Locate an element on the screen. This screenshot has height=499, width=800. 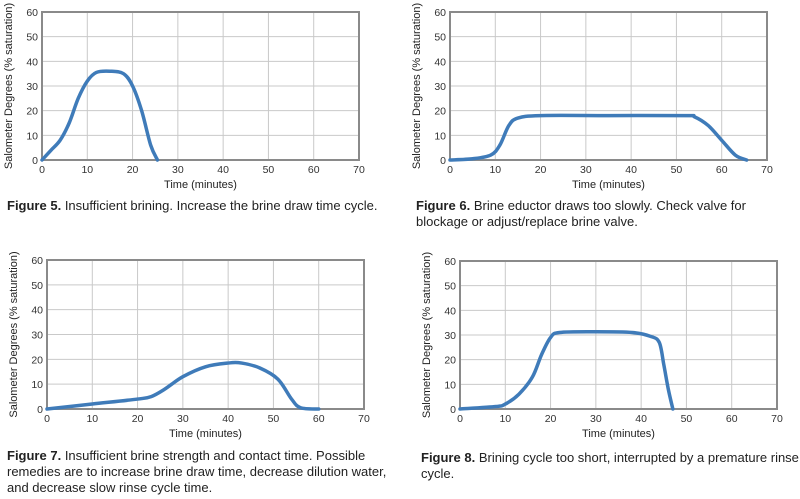
caption-label: Figure 8. is located at coordinates (448, 457).